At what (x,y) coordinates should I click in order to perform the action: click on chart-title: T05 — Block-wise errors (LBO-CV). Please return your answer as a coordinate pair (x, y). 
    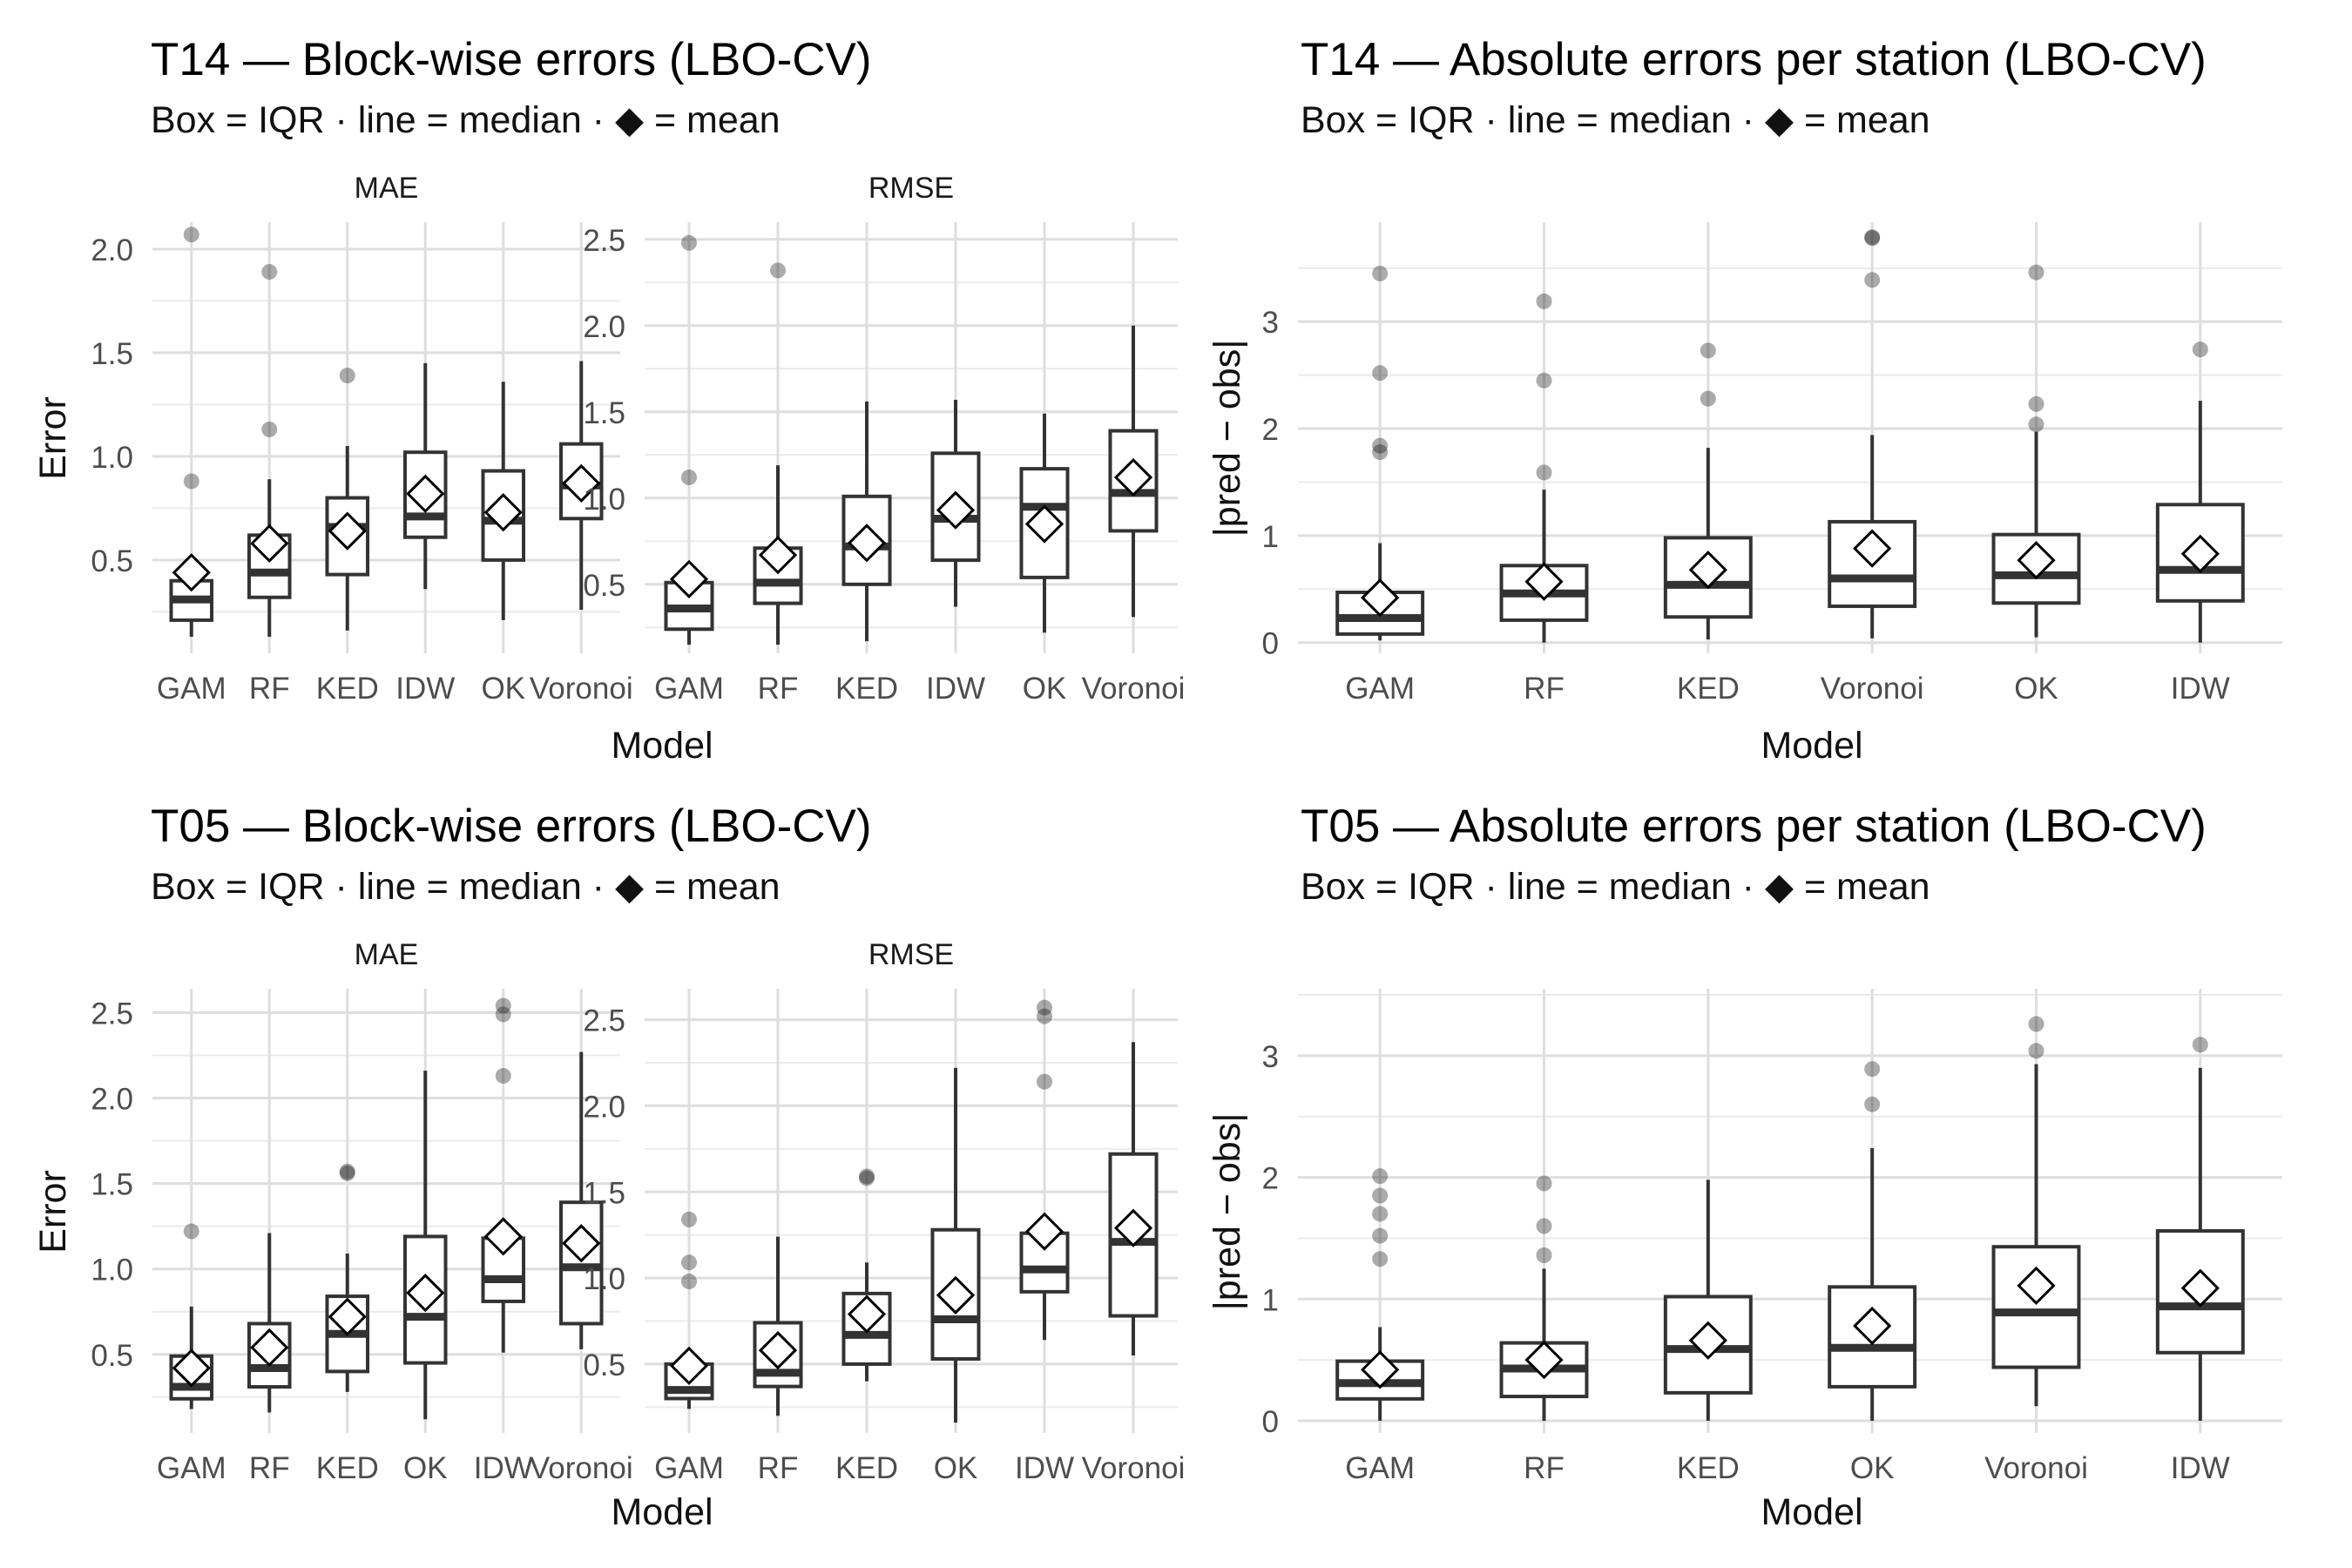
    Looking at the image, I should click on (511, 826).